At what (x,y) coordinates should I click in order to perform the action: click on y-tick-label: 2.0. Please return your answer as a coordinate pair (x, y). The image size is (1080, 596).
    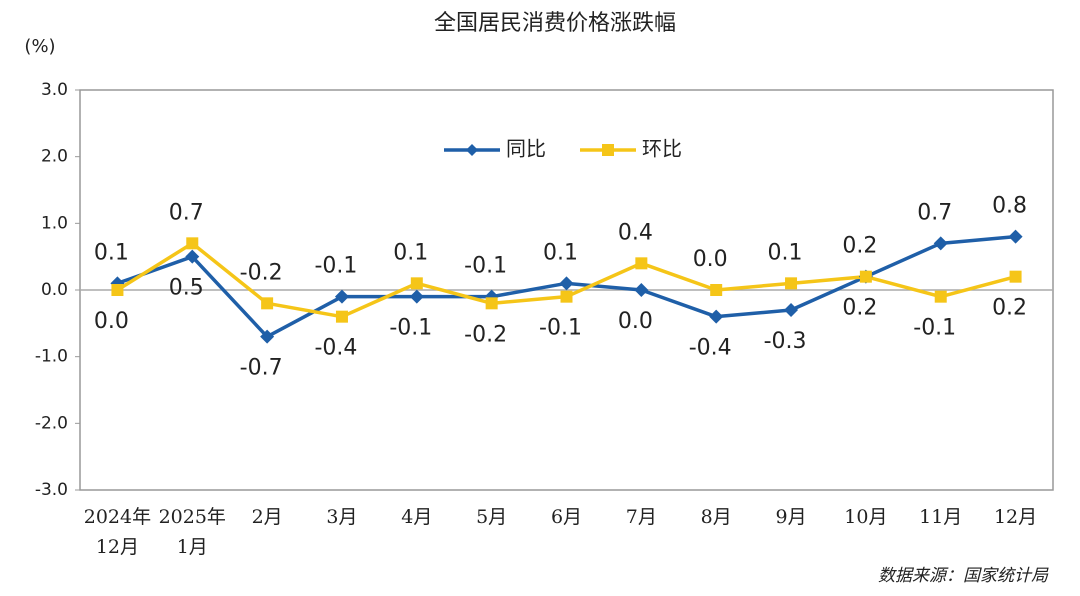
    Looking at the image, I should click on (54, 157).